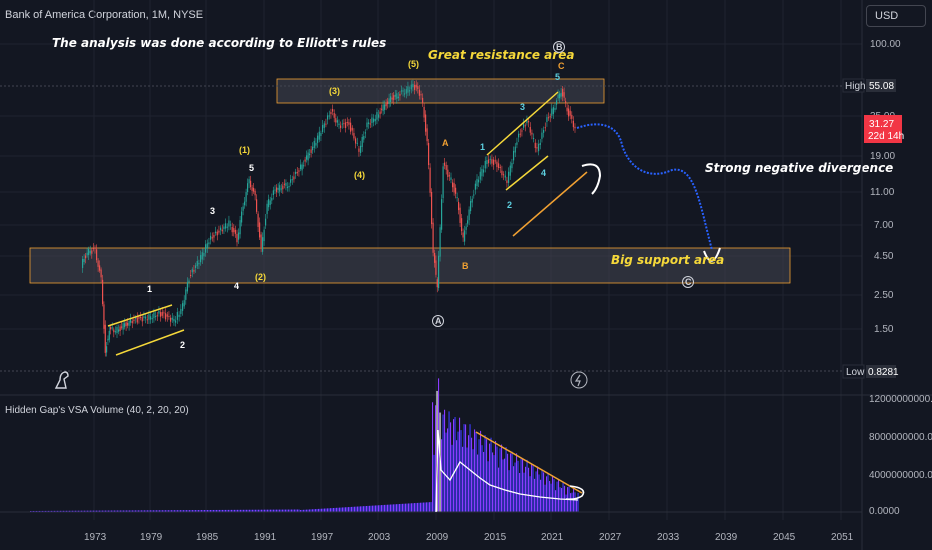 The height and width of the screenshot is (550, 932). Describe the element at coordinates (896, 16) in the screenshot. I see `currency-button: USD` at that location.